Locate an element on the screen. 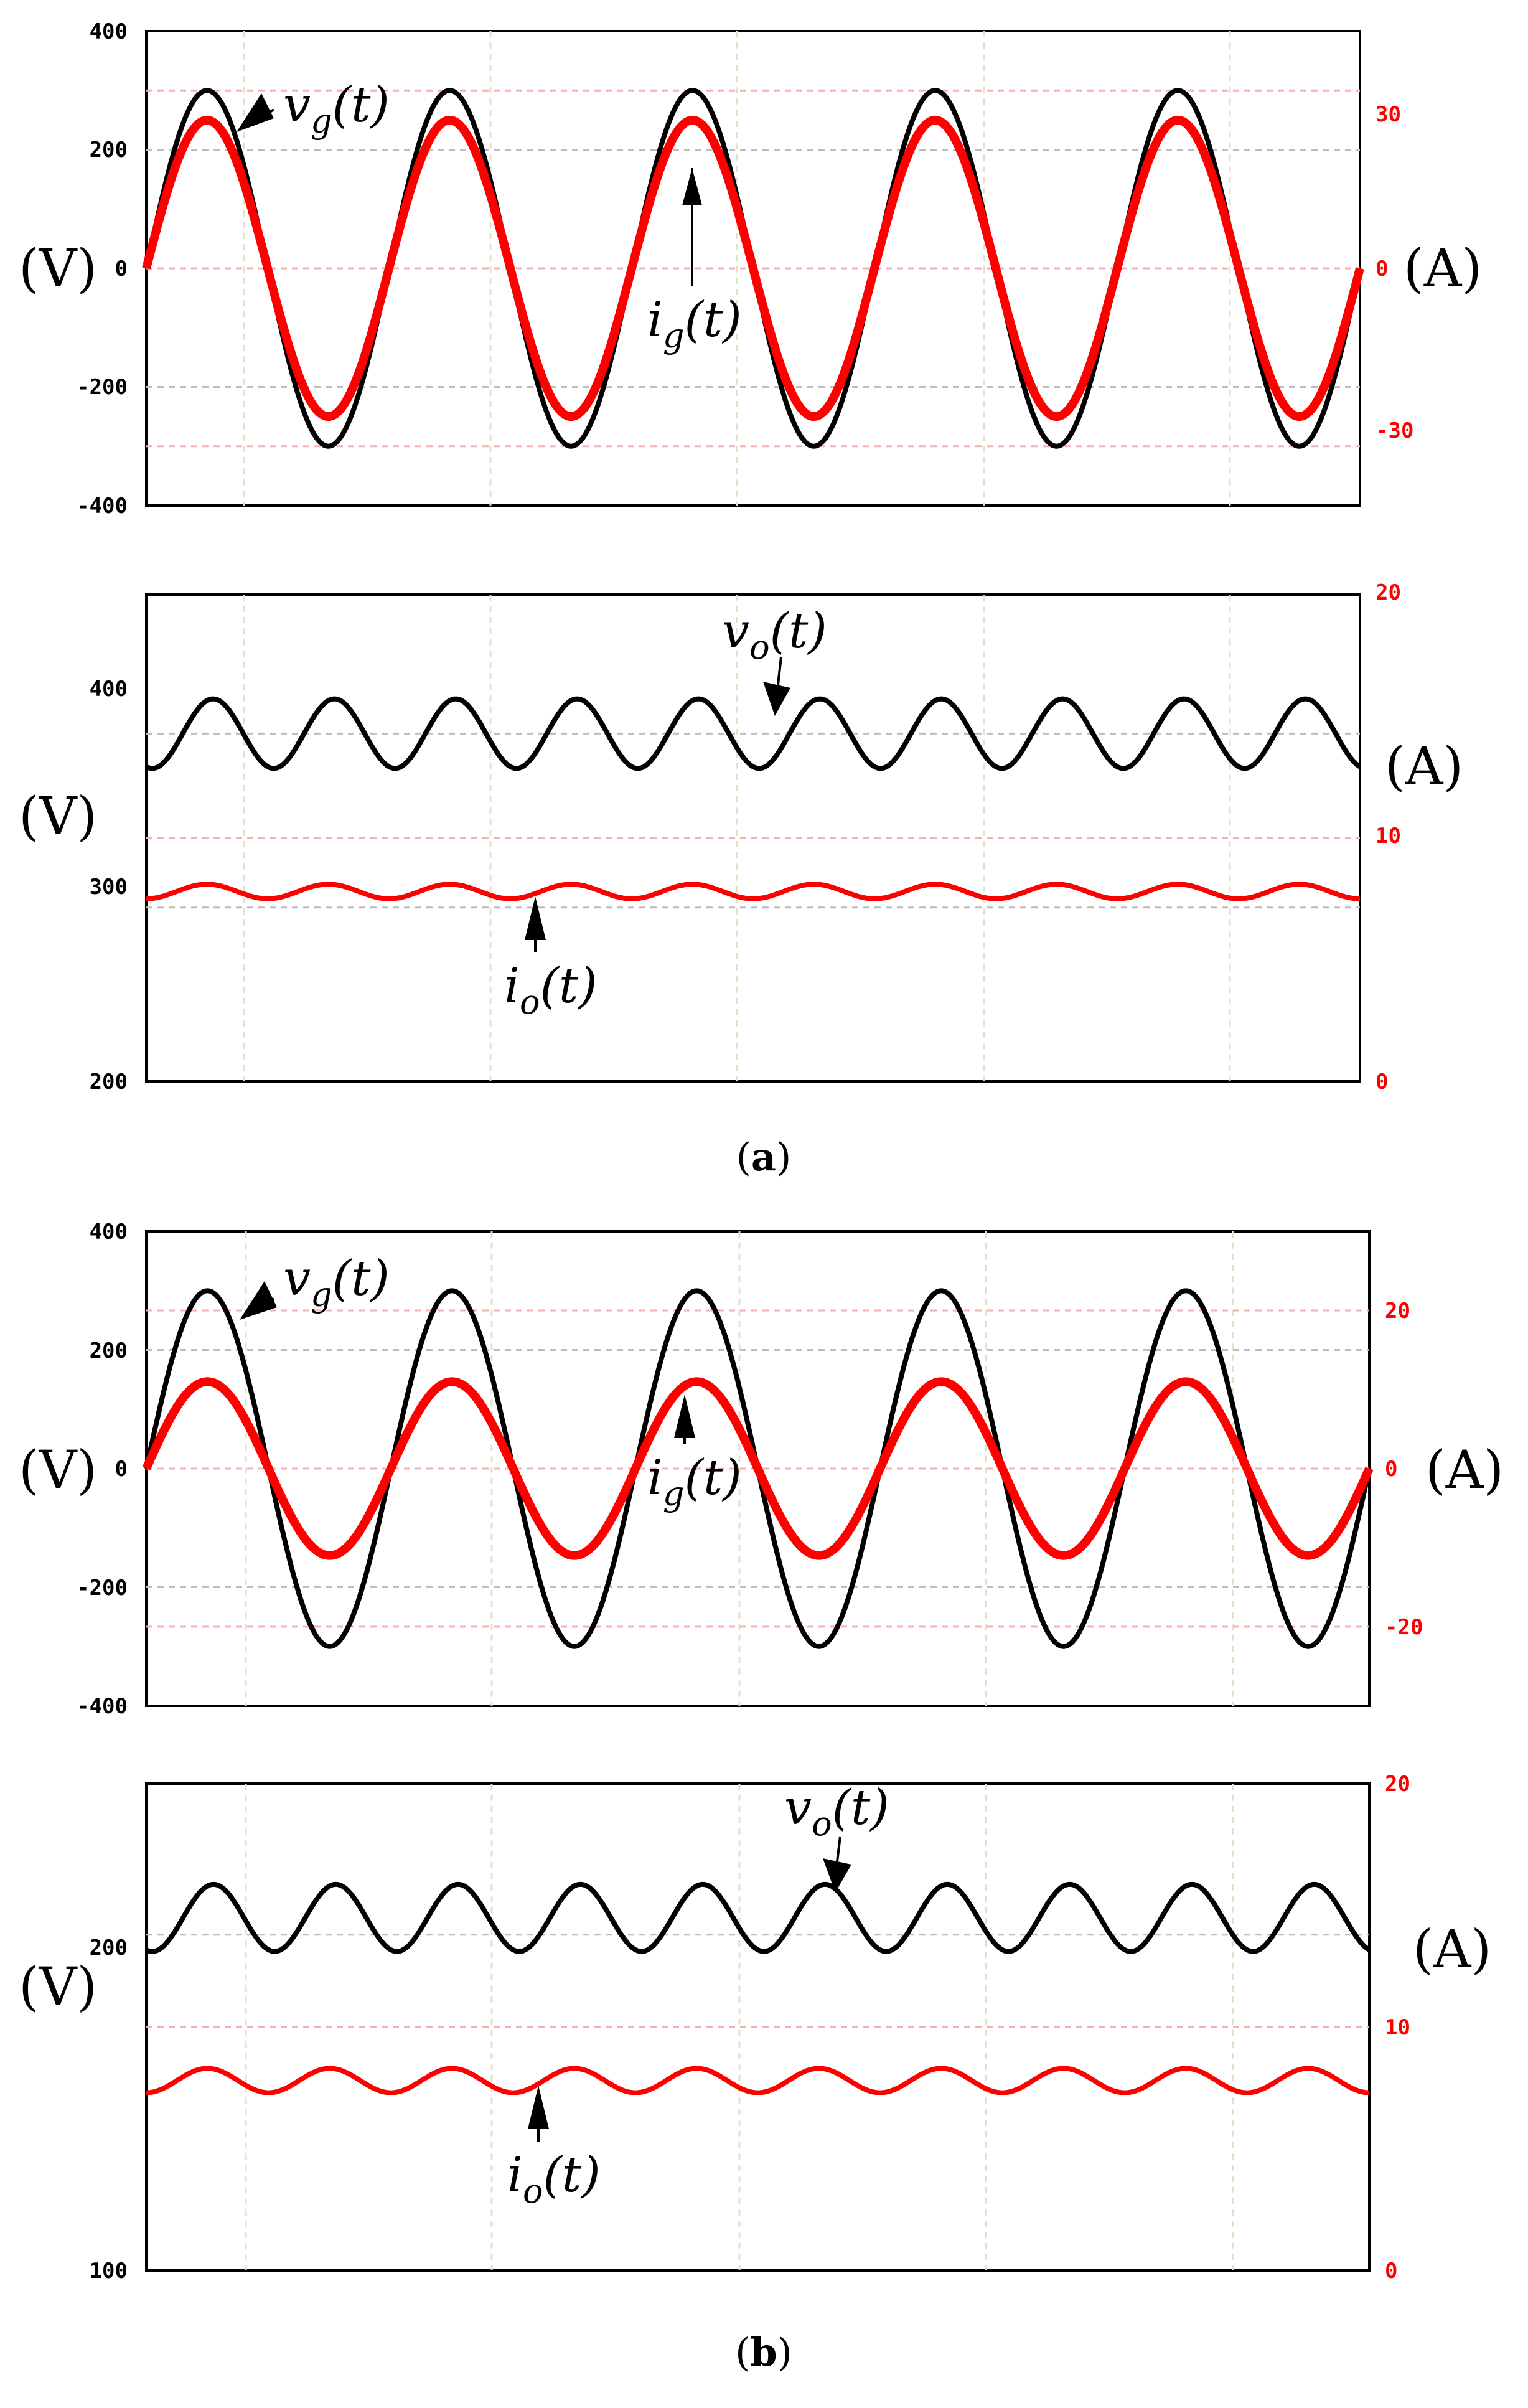 The height and width of the screenshot is (2408, 1528). caption-b: (b) is located at coordinates (763, 2352).